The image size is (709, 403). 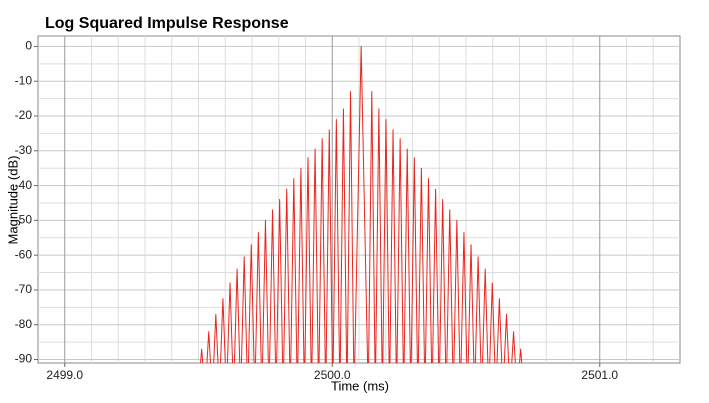 What do you see at coordinates (332, 375) in the screenshot?
I see `x-tick-label: 2500.0` at bounding box center [332, 375].